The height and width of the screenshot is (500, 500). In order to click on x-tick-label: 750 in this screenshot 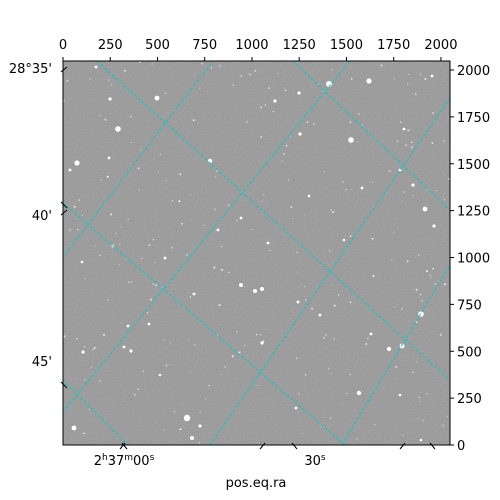, I will do `click(204, 45)`.